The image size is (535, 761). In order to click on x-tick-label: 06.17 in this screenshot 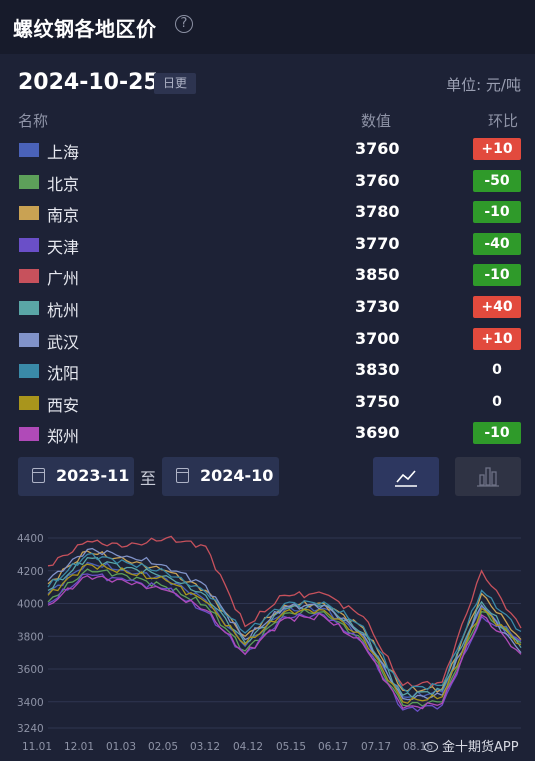, I will do `click(333, 747)`.